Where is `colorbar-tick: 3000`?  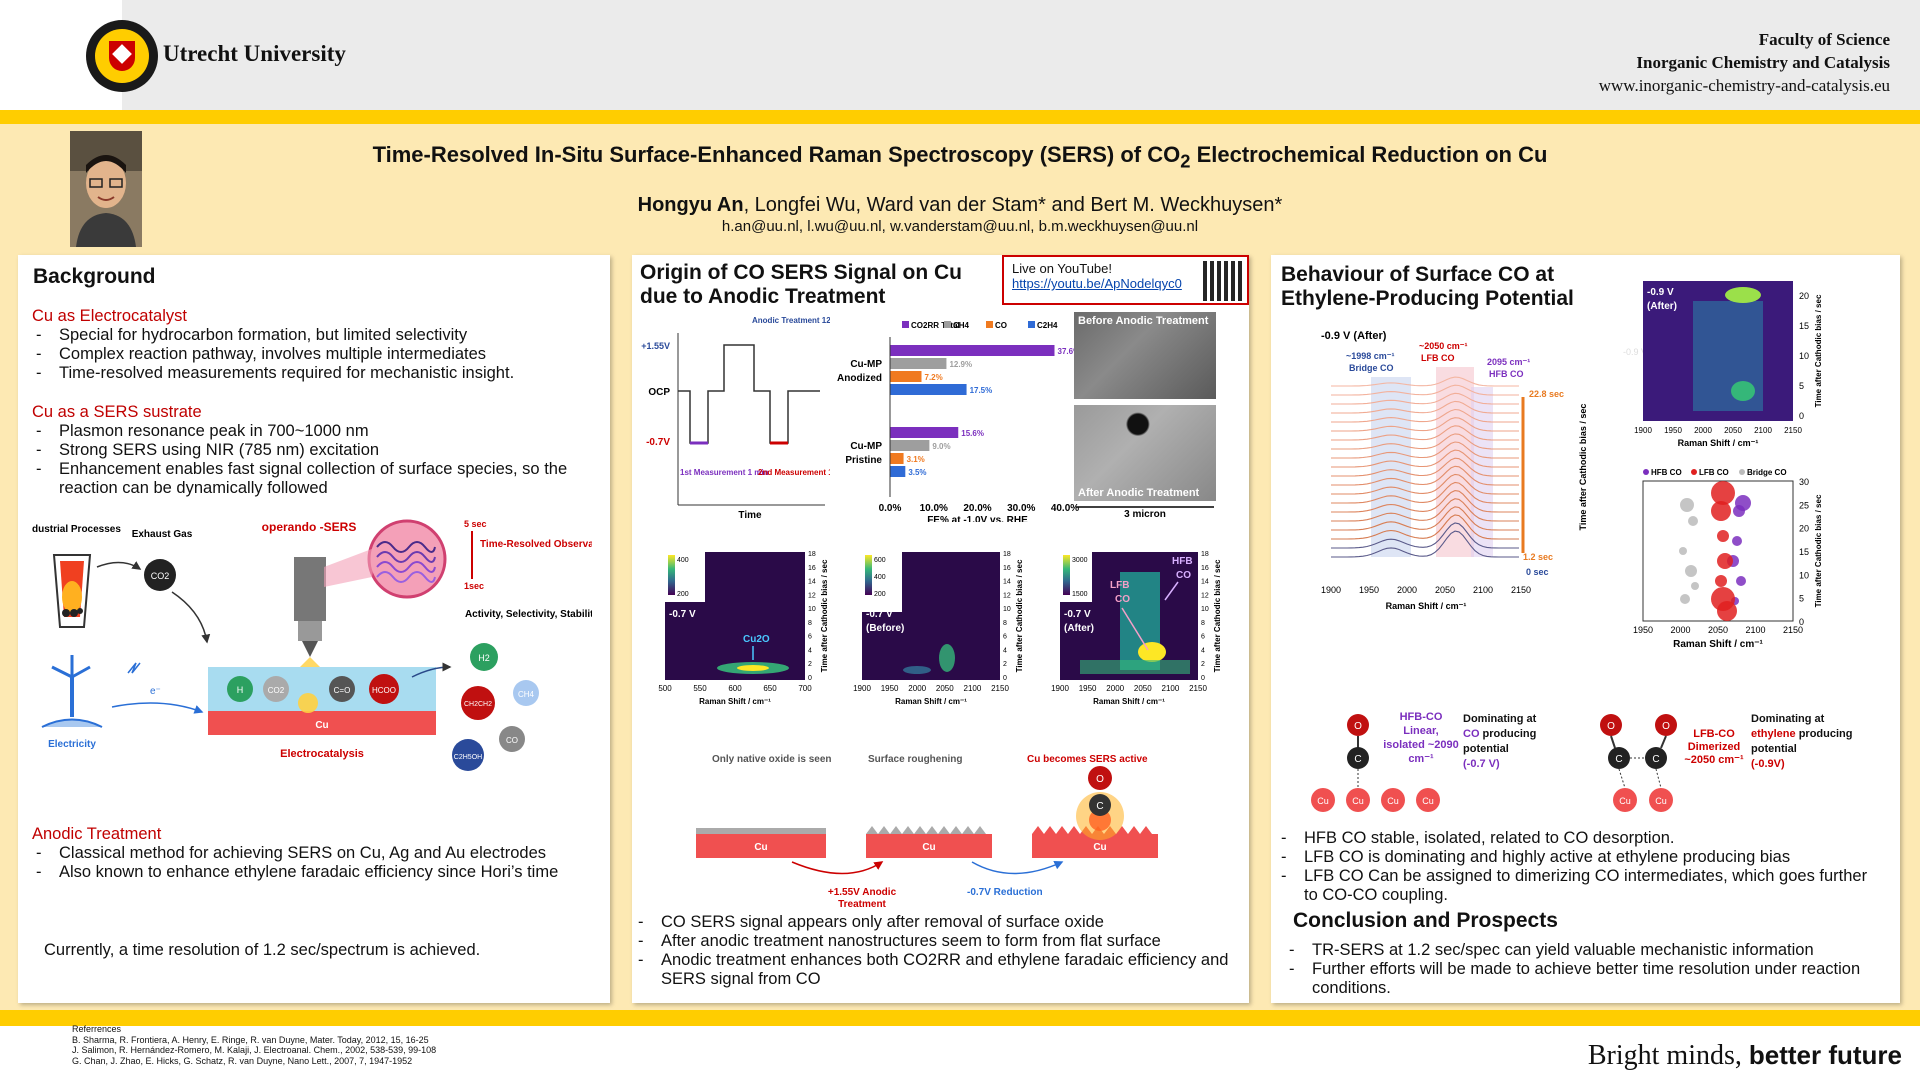 colorbar-tick: 3000 is located at coordinates (1080, 560).